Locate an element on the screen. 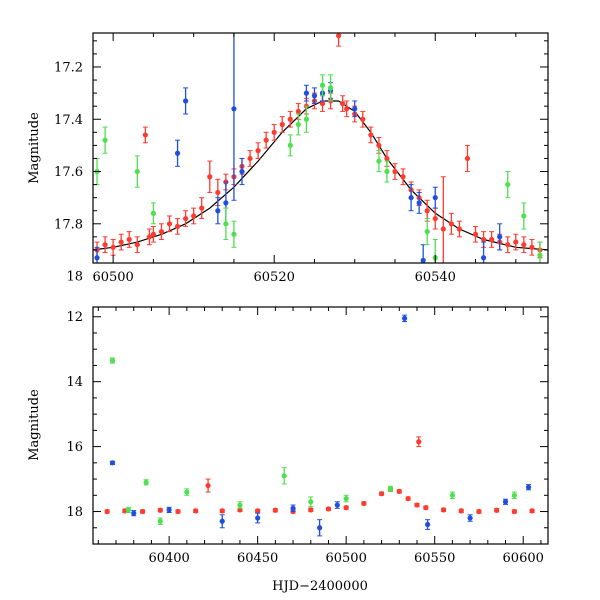  y-tick-label: 14 is located at coordinates (74, 382).